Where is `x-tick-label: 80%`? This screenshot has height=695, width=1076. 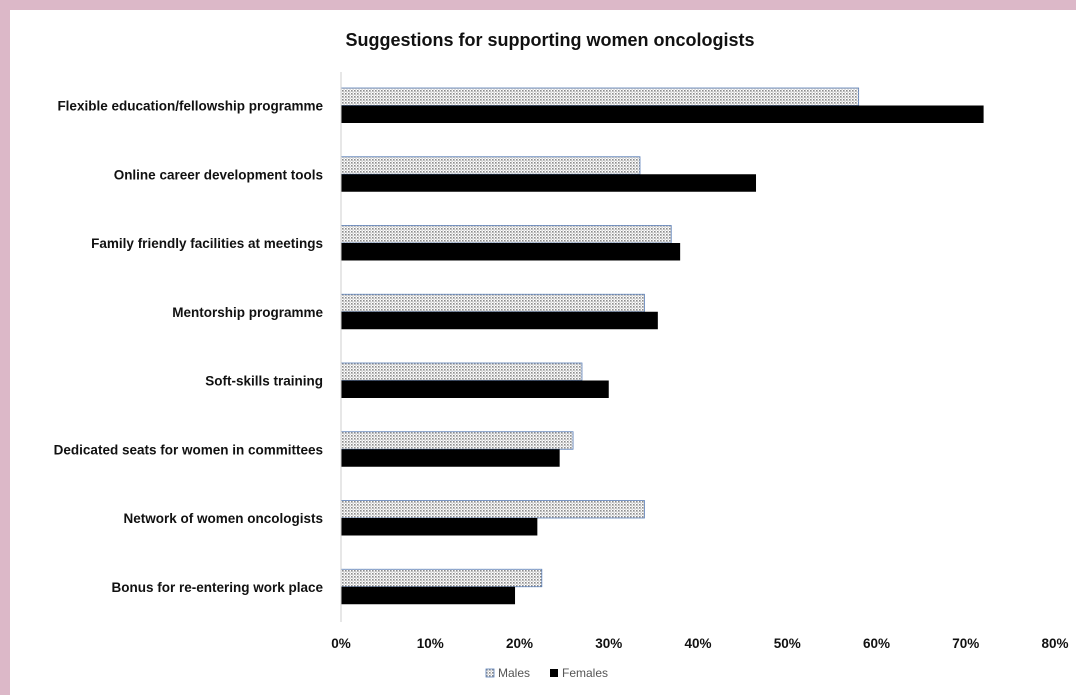 x-tick-label: 80% is located at coordinates (1054, 643).